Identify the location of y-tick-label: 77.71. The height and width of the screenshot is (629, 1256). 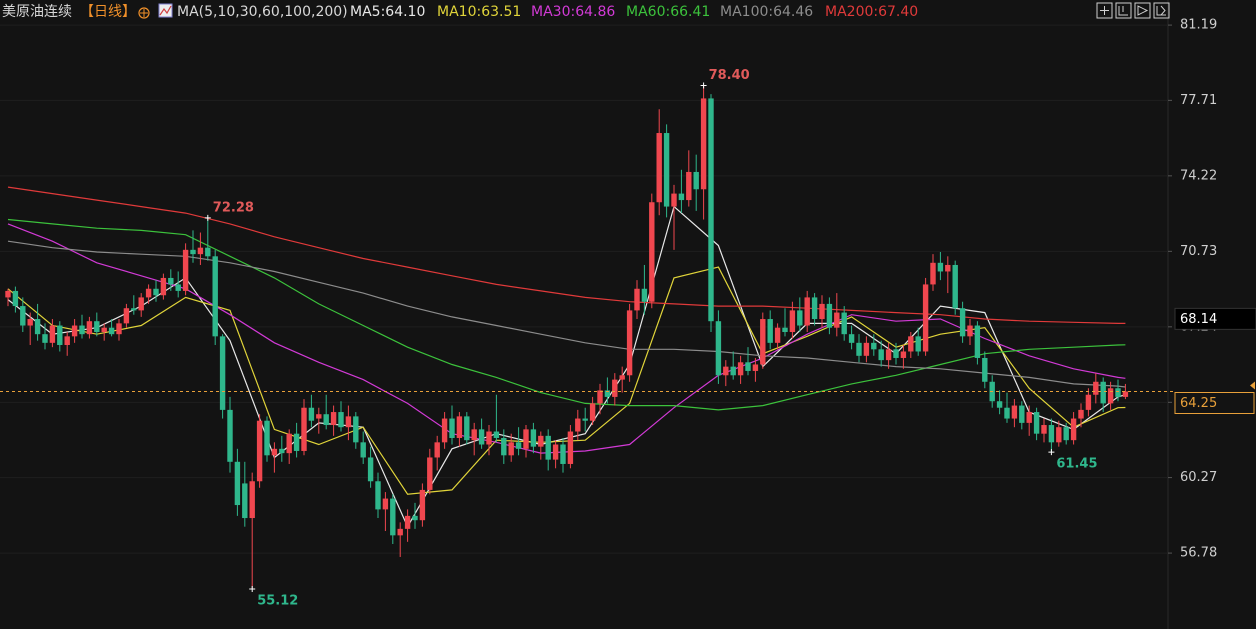
(1198, 100).